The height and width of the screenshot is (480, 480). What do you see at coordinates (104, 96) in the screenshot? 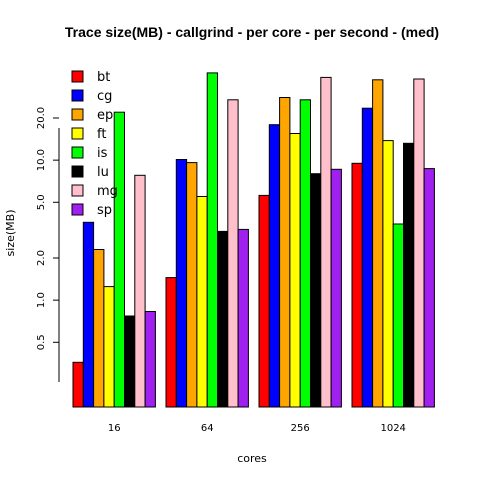
I see `legend-label: cg` at bounding box center [104, 96].